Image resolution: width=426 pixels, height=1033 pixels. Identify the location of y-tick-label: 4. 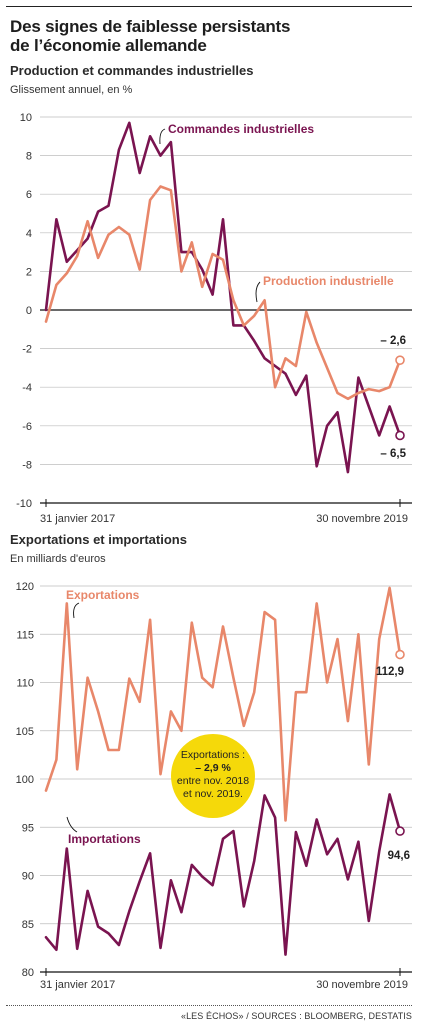
(29, 234).